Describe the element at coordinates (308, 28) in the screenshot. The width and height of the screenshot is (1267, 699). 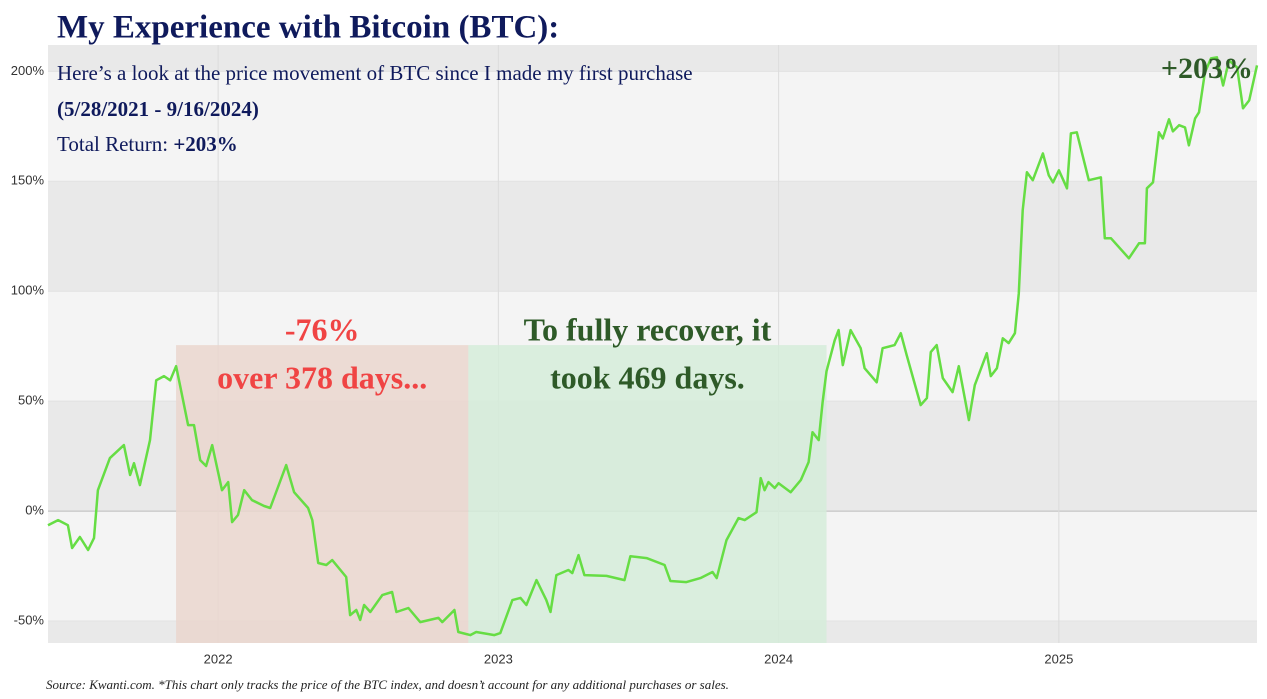
I see `chart-title: My Experience with Bitcoin (BTC):` at that location.